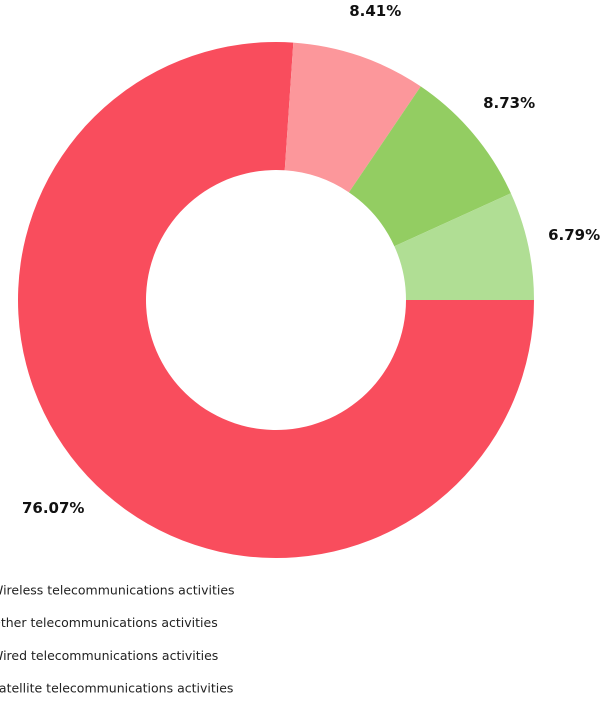 This screenshot has width=613, height=726. I want to click on value-label: 6.79%, so click(574, 235).